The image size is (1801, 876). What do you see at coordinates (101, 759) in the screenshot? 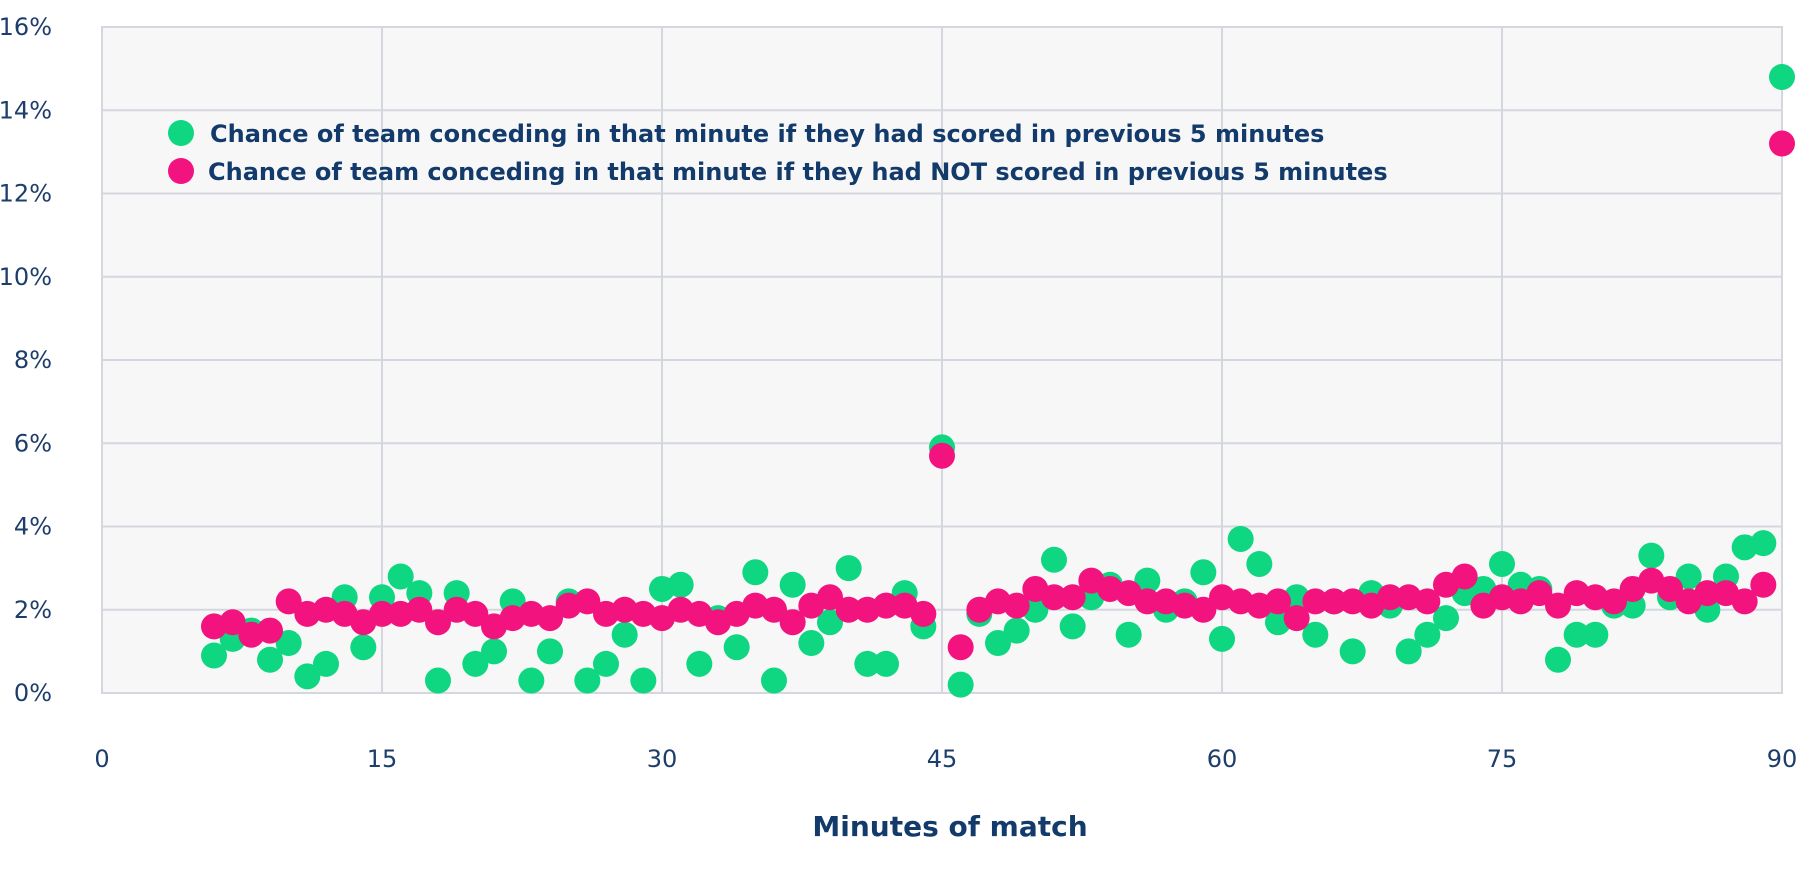
I see `x-tick-label: 0` at bounding box center [101, 759].